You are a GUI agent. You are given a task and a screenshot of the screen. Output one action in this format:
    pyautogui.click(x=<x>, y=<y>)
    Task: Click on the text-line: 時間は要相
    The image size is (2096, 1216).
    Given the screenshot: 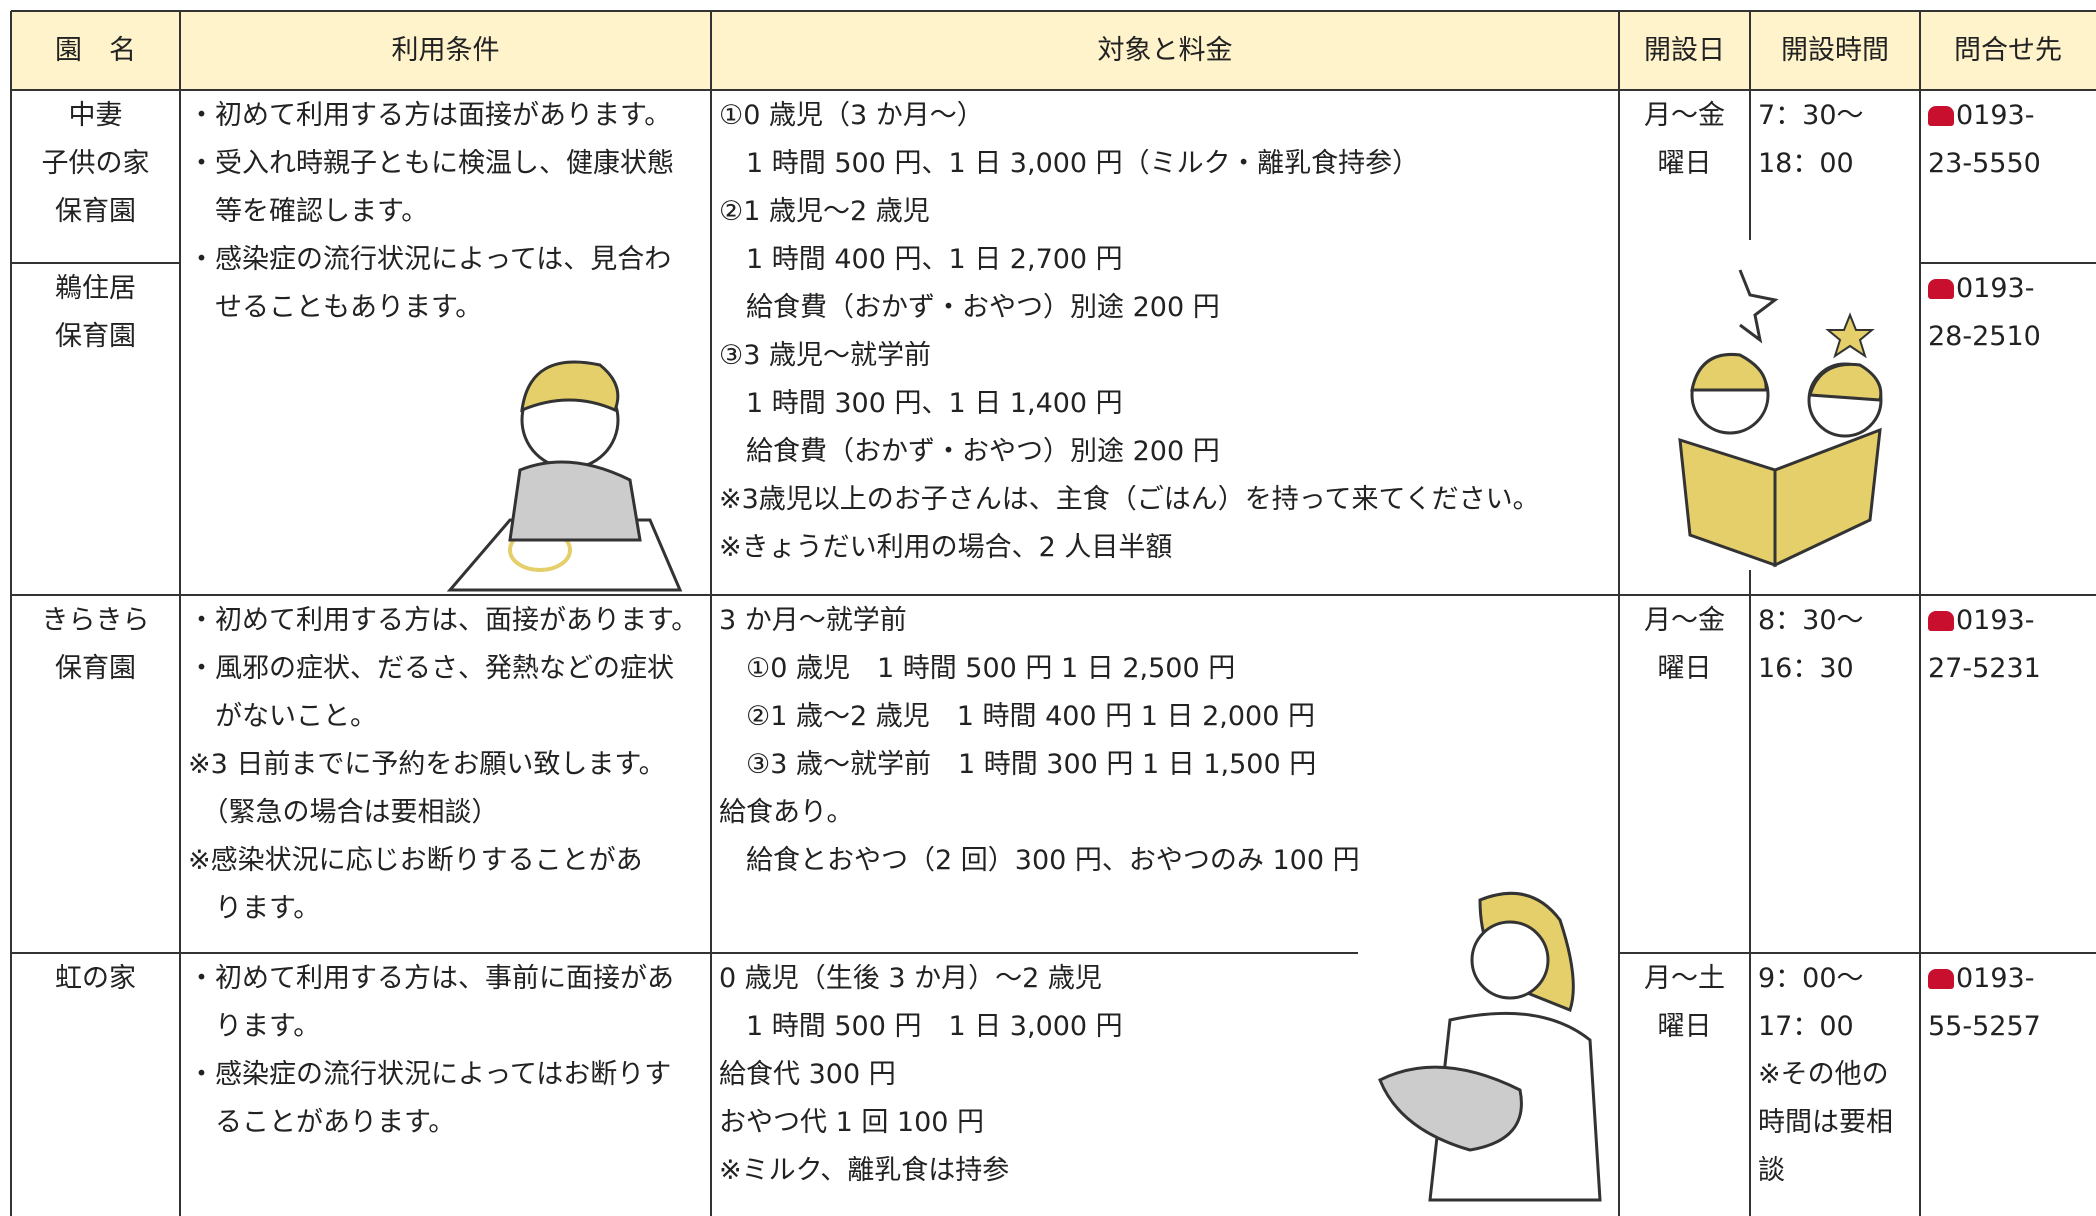 What is the action you would take?
    pyautogui.click(x=1825, y=1122)
    